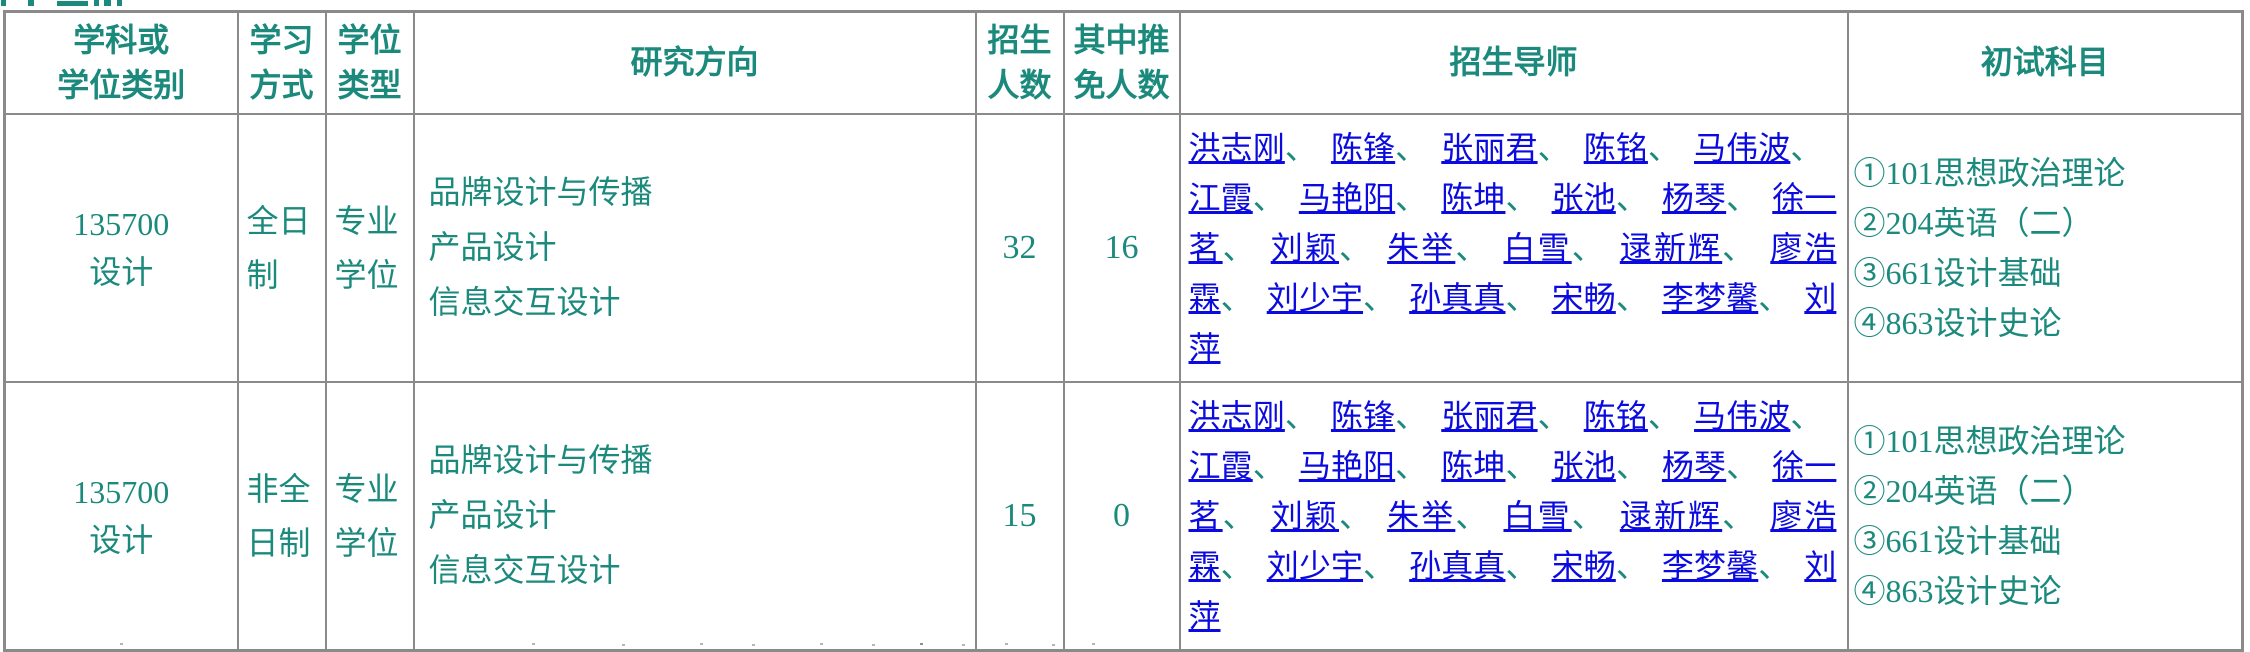 This screenshot has width=2250, height=652. I want to click on header-line: 研究方向, so click(694, 62).